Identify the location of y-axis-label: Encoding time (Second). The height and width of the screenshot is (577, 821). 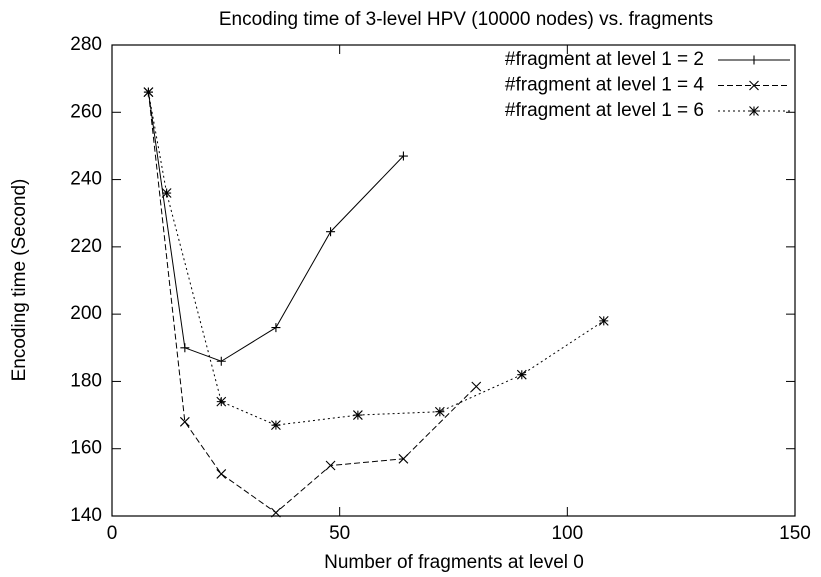
(19, 280).